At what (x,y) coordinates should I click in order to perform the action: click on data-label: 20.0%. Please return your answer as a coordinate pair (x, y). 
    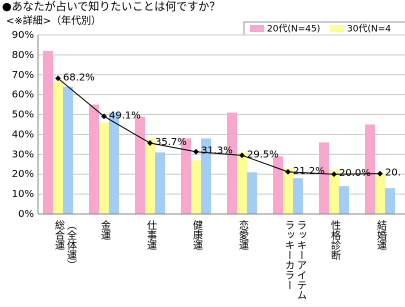
    Looking at the image, I should click on (355, 173).